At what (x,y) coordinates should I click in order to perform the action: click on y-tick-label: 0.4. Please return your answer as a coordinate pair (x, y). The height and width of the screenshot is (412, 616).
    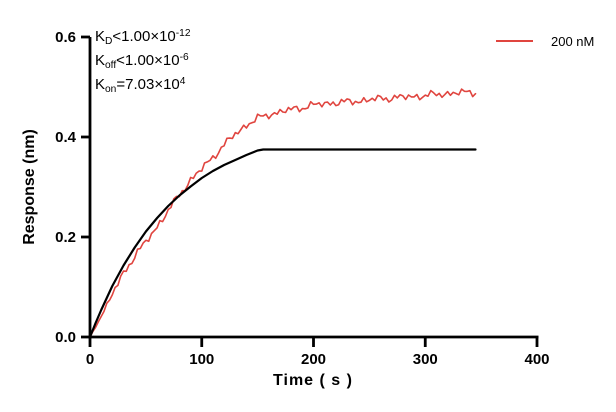
    Looking at the image, I should click on (66, 137).